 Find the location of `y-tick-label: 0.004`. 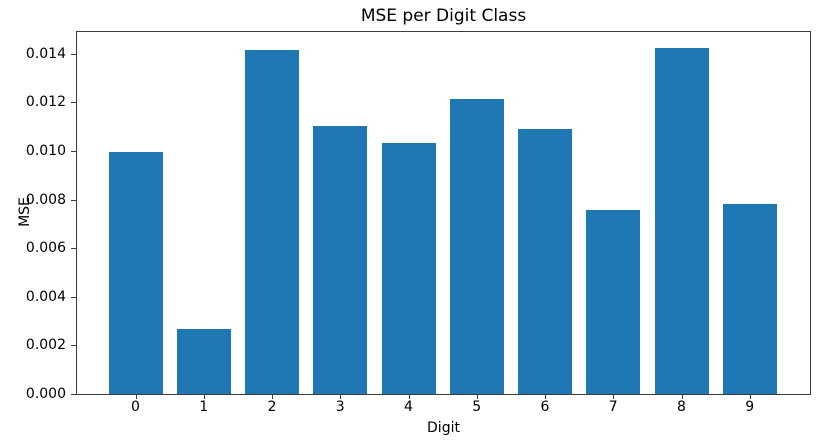

y-tick-label: 0.004 is located at coordinates (45, 296).